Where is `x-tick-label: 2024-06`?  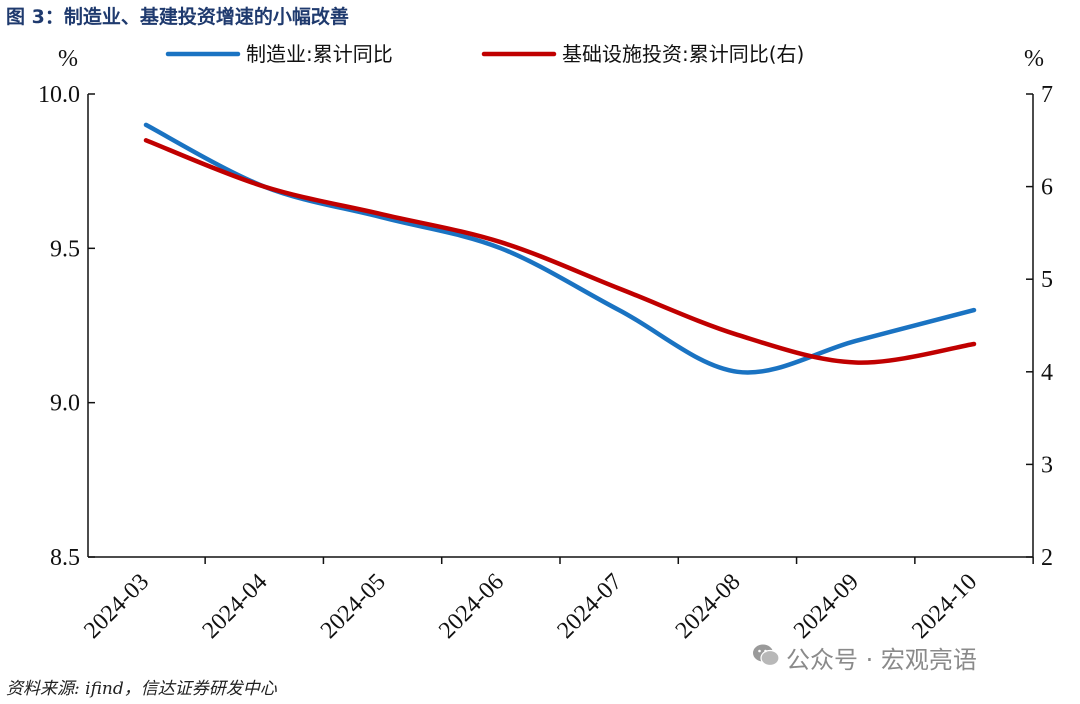 x-tick-label: 2024-06 is located at coordinates (471, 606).